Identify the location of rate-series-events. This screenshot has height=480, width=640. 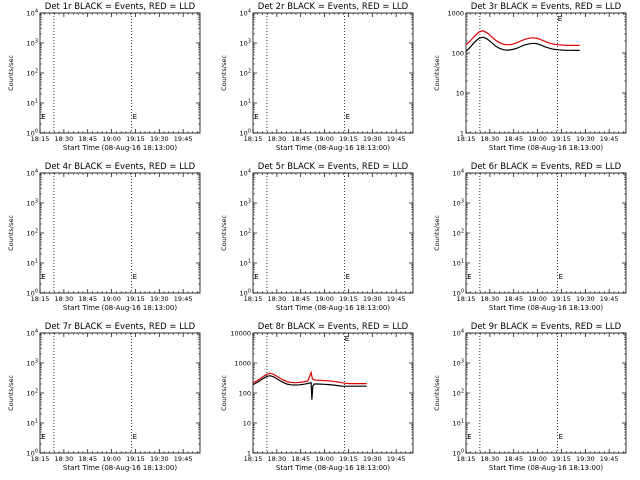
(522, 44).